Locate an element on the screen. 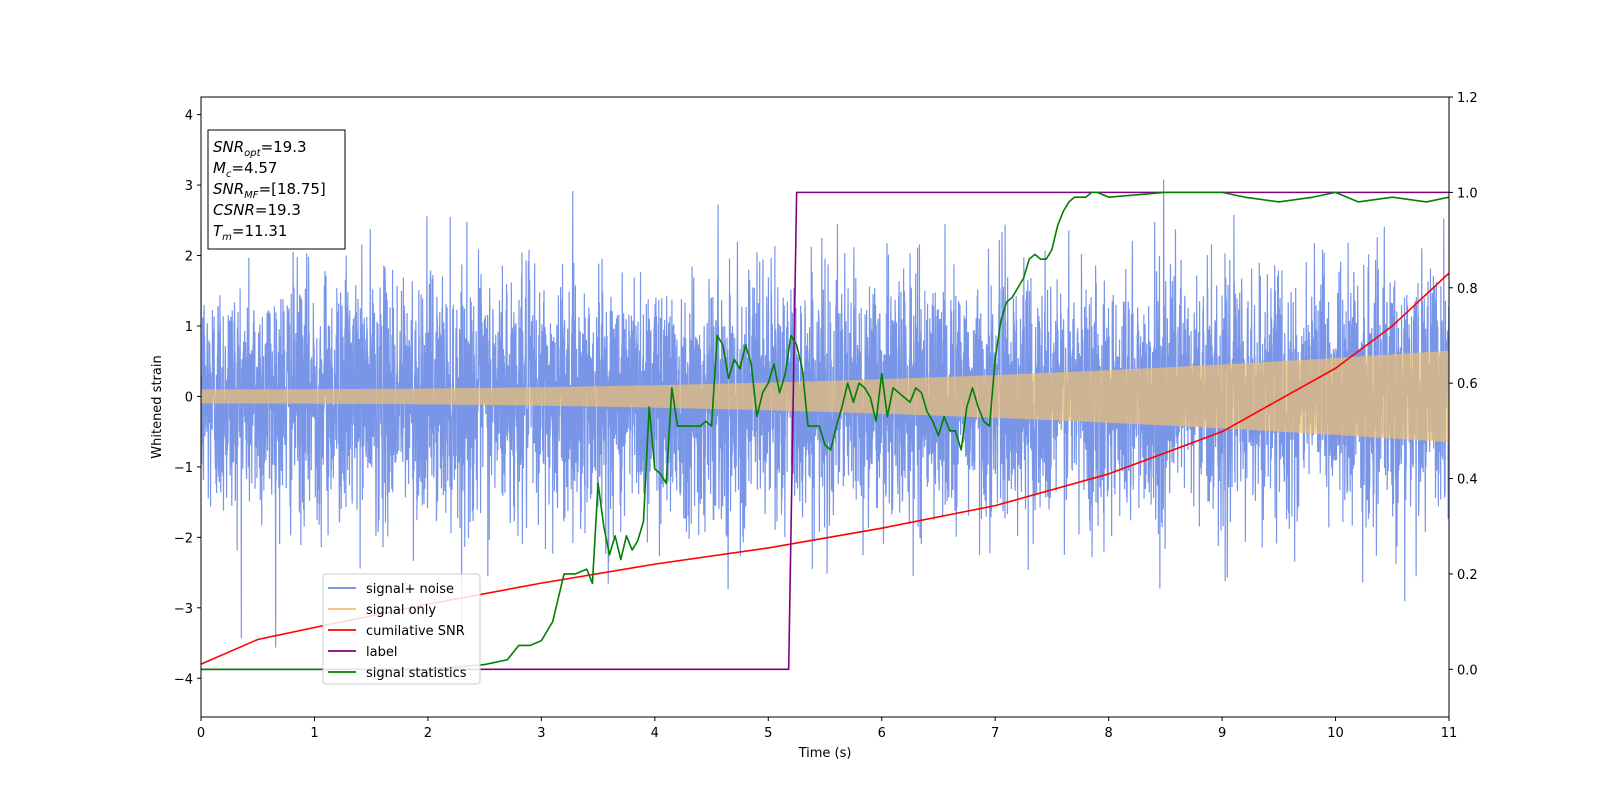 Image resolution: width=1600 pixels, height=800 pixels. x-tick-label: 3 is located at coordinates (541, 733).